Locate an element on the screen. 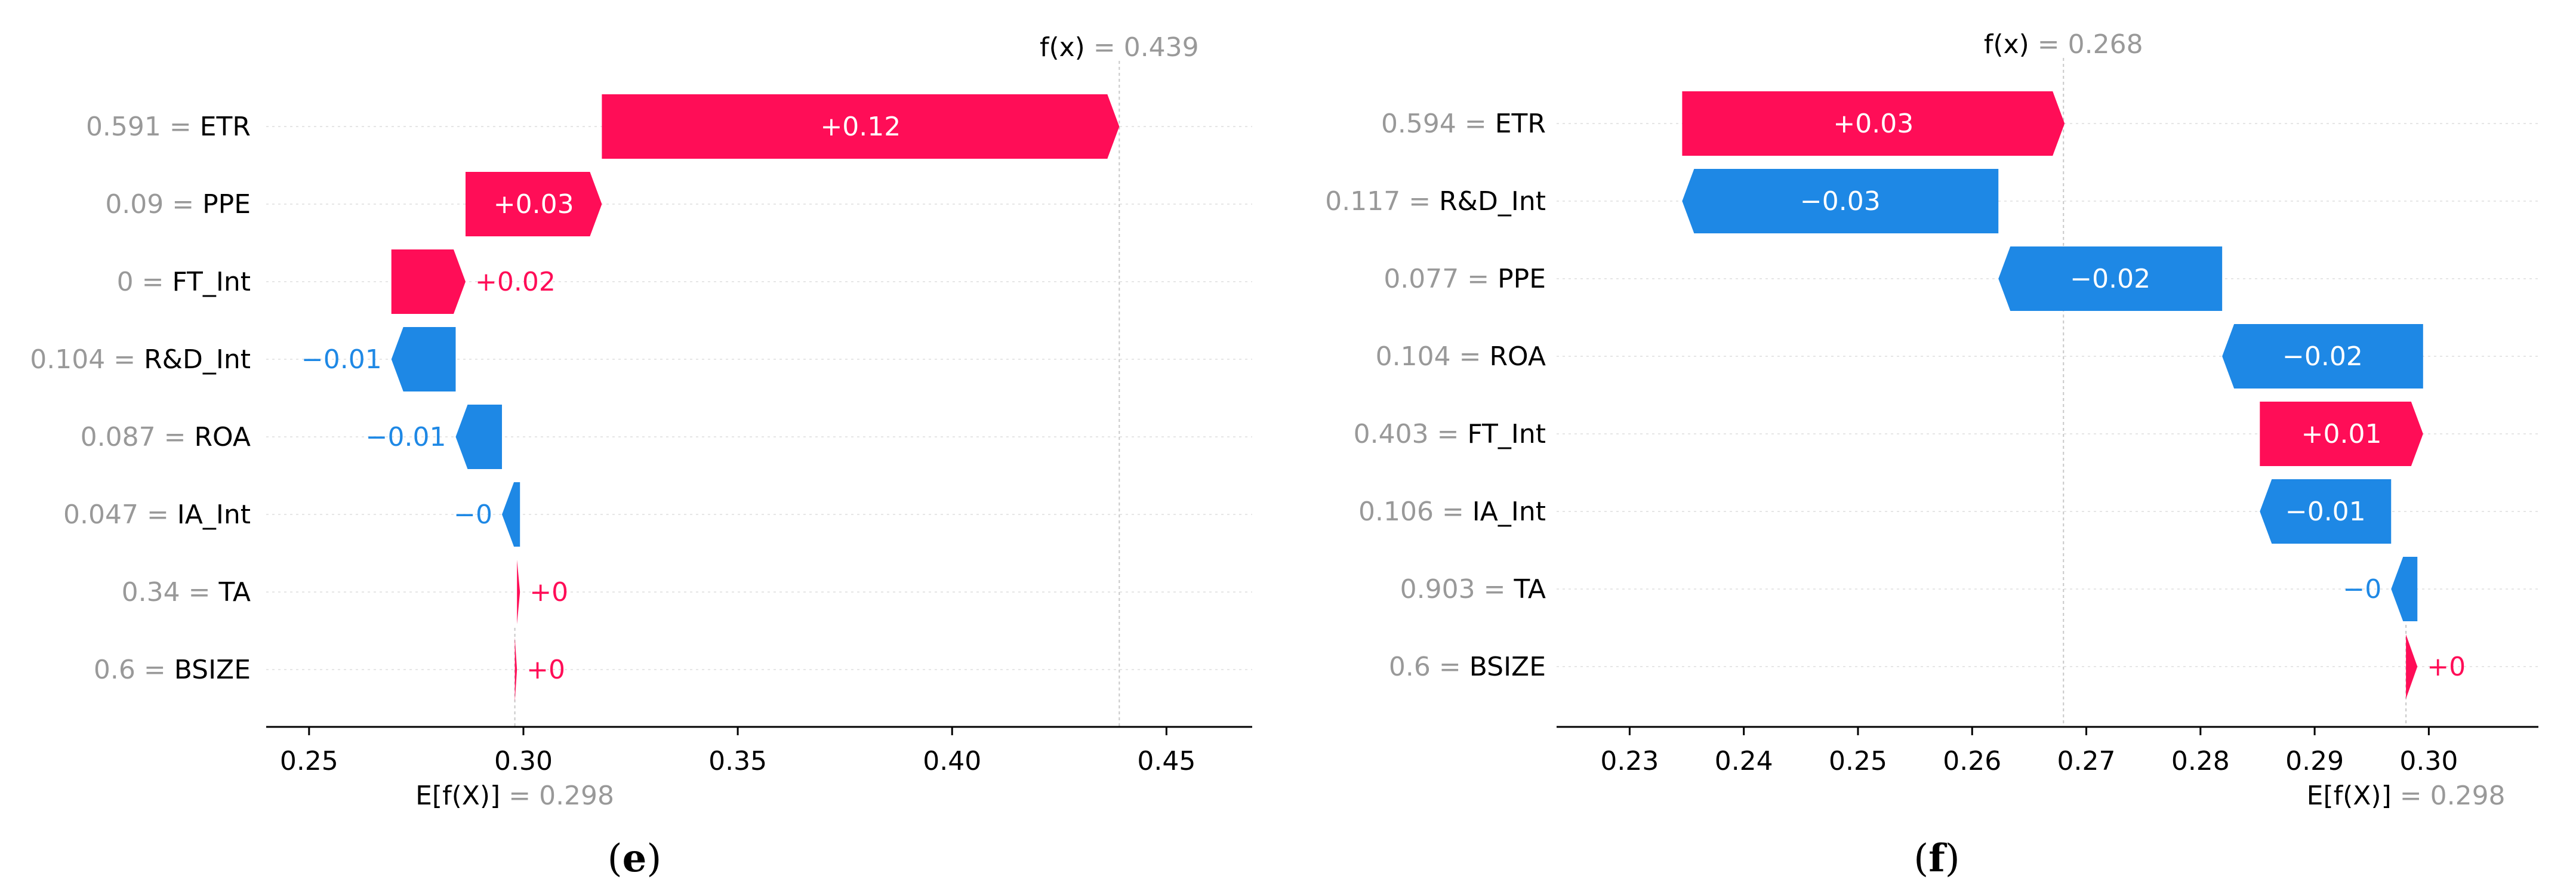  feature-label: 0.104 = ROA is located at coordinates (1461, 356).